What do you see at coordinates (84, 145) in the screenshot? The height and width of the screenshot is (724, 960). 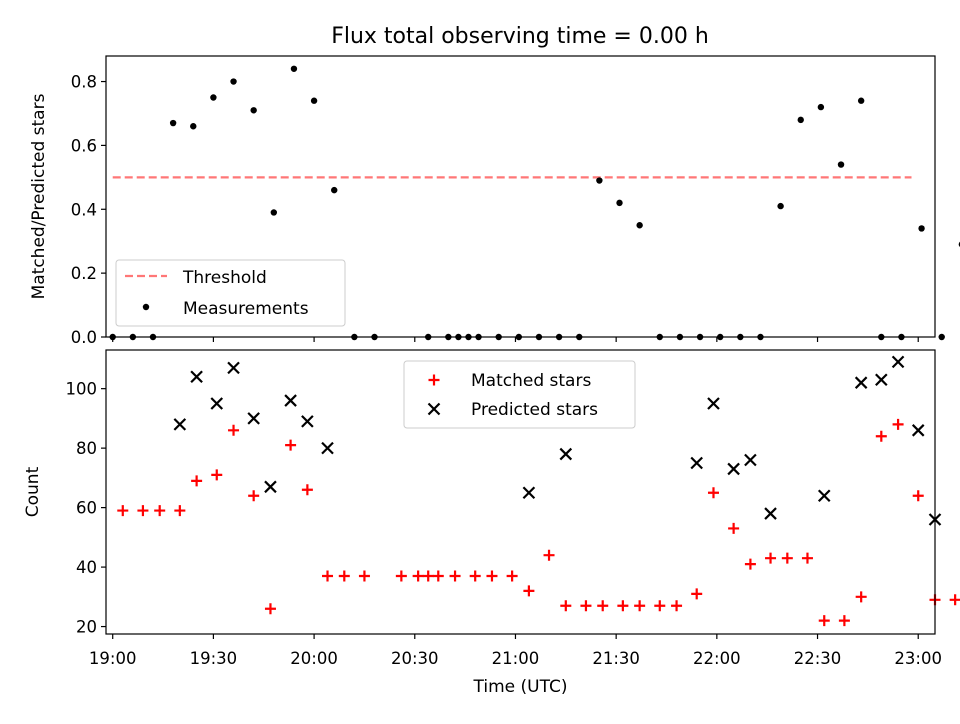 I see `top-y-tick-label: 0.6` at bounding box center [84, 145].